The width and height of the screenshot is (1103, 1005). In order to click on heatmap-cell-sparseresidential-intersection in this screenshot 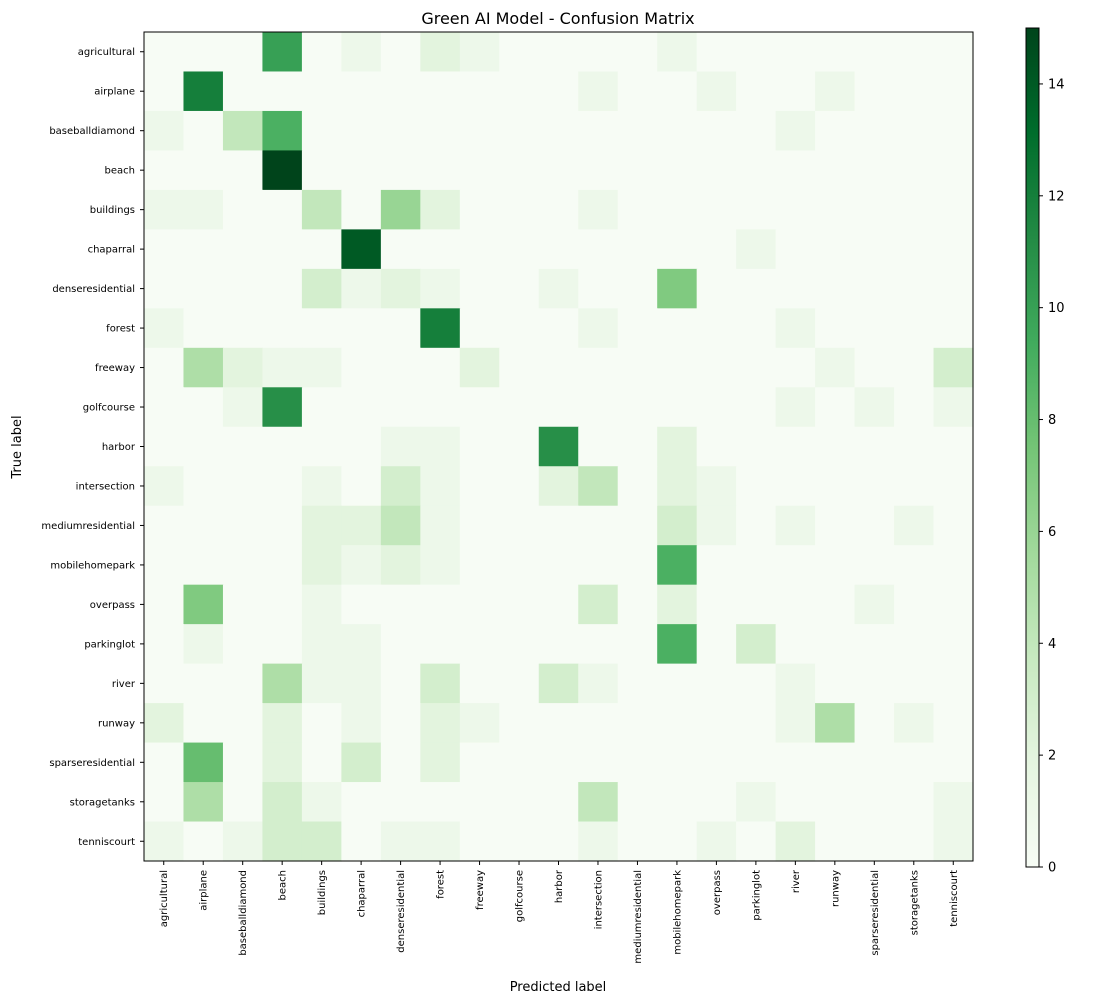, I will do `click(598, 763)`.